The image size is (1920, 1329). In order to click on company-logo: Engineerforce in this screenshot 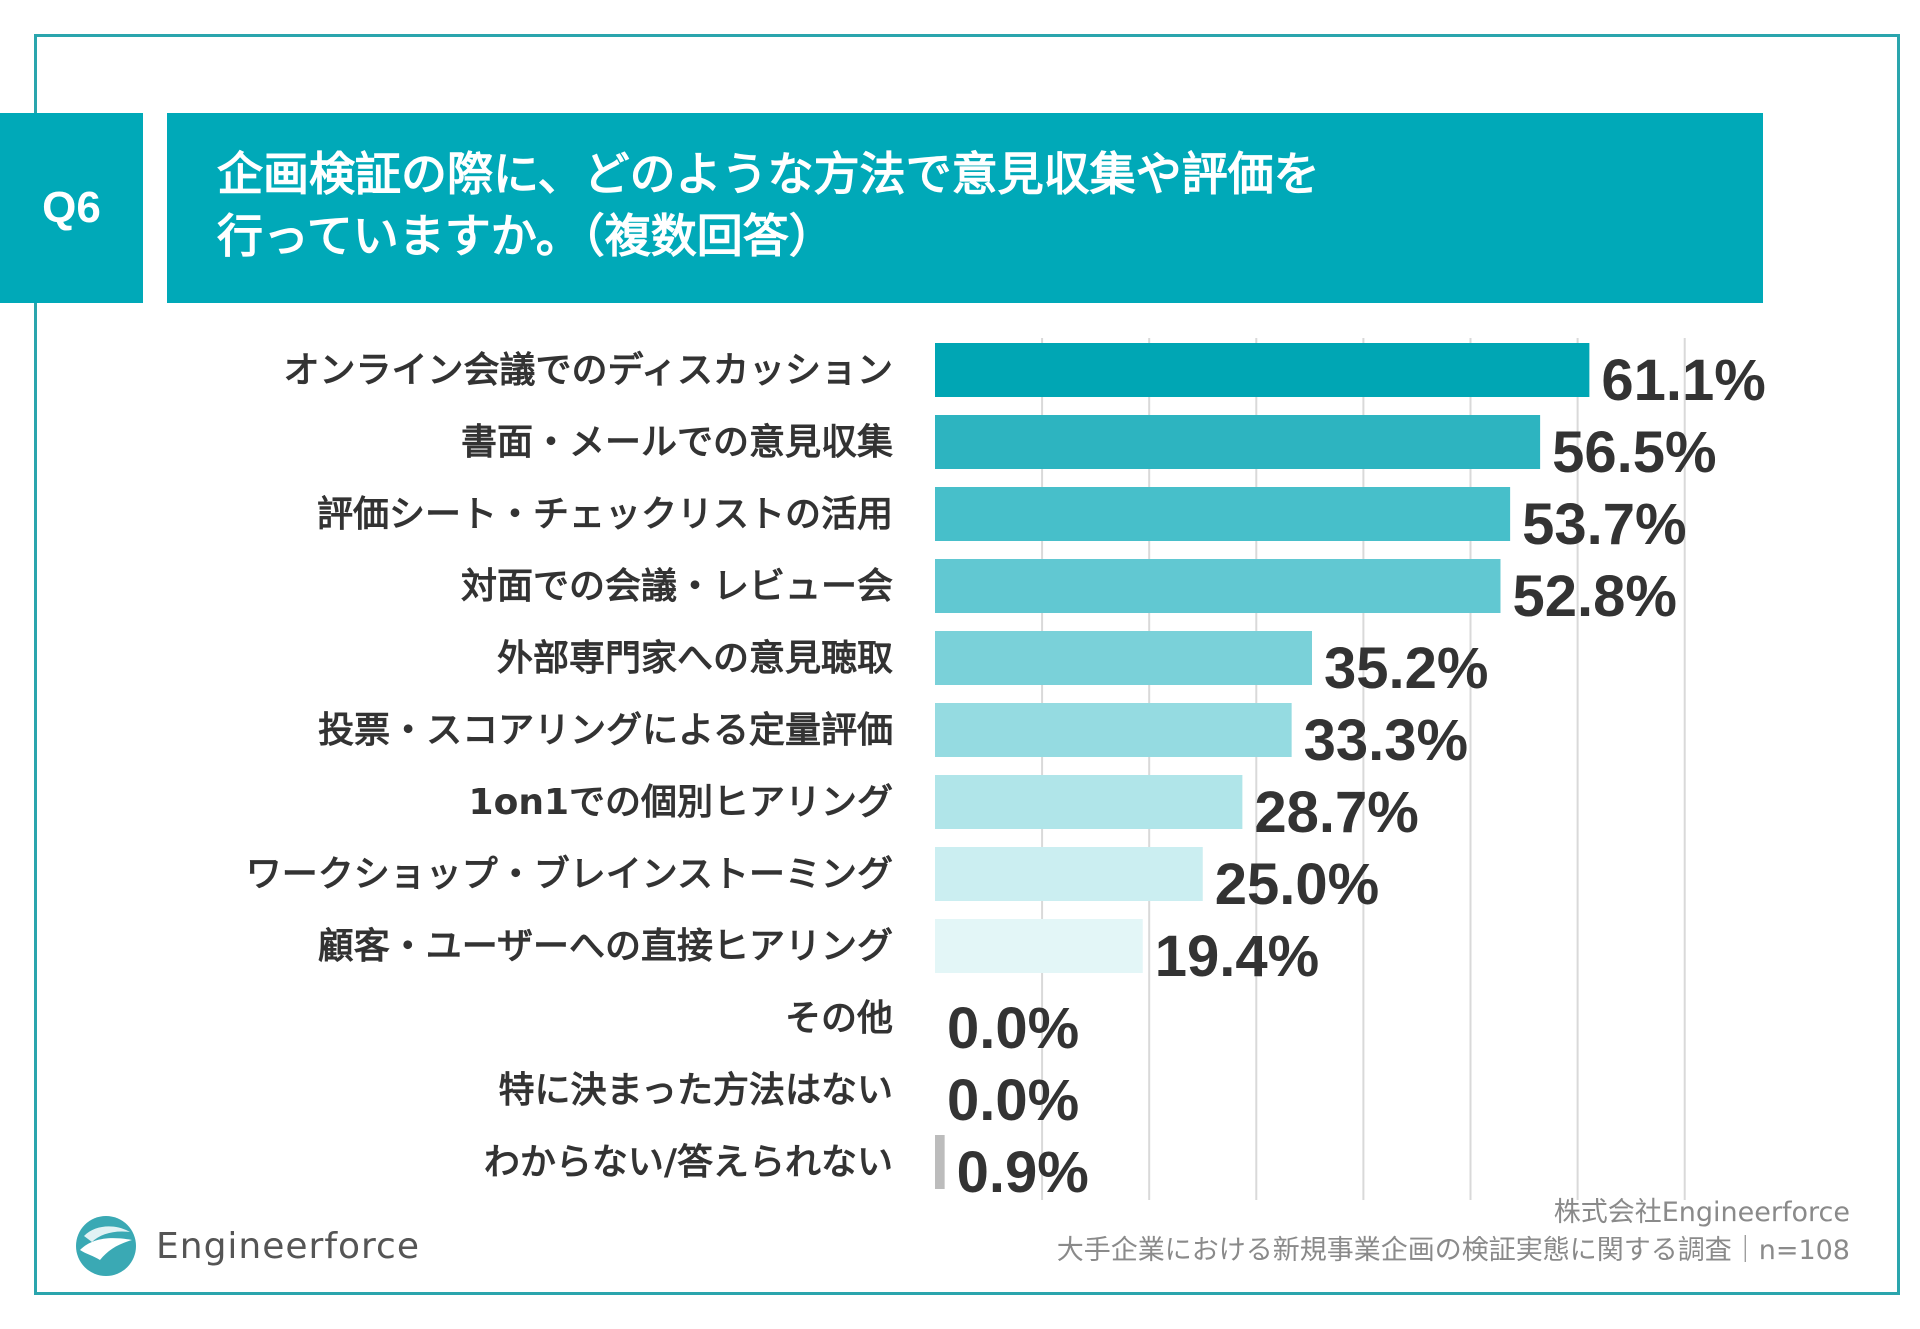, I will do `click(245, 1246)`.